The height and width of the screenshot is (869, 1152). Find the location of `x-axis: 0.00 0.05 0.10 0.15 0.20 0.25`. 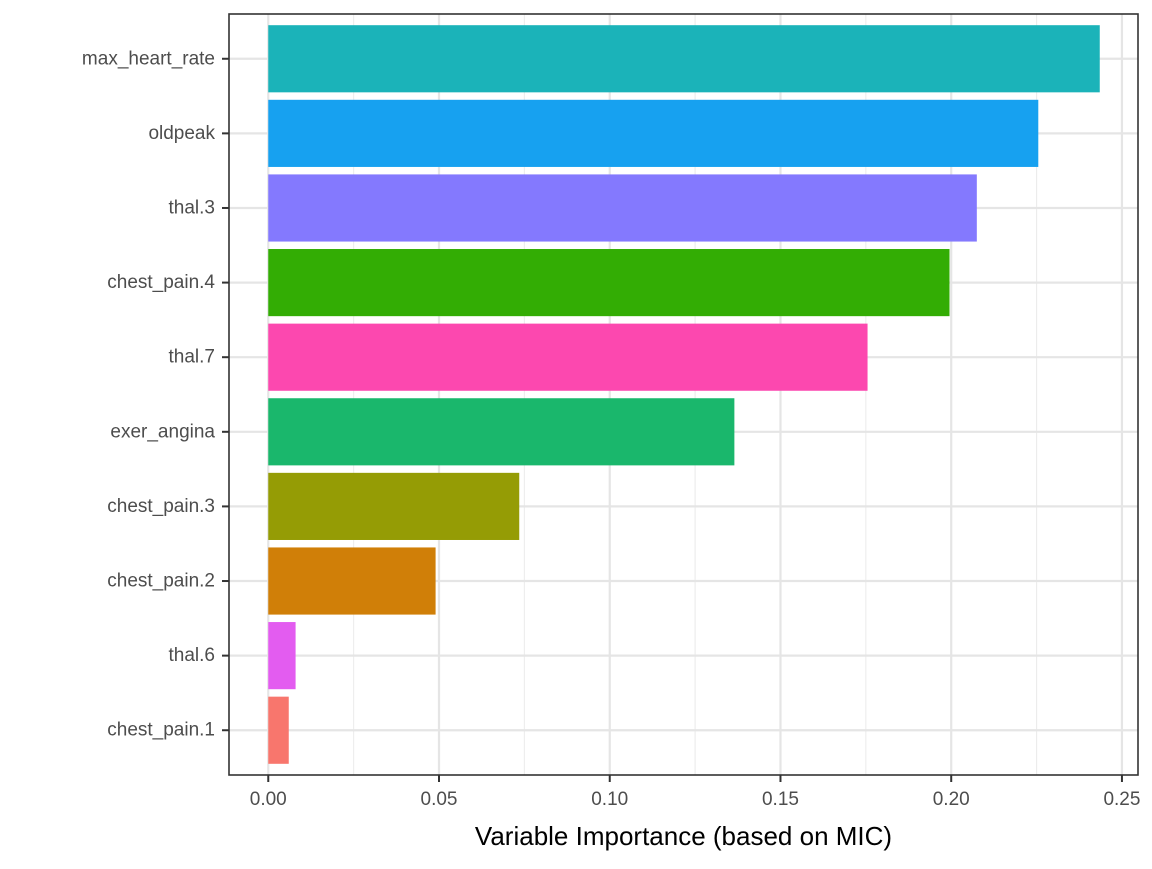

x-axis: 0.00 0.05 0.10 0.15 0.20 0.25 is located at coordinates (695, 792).